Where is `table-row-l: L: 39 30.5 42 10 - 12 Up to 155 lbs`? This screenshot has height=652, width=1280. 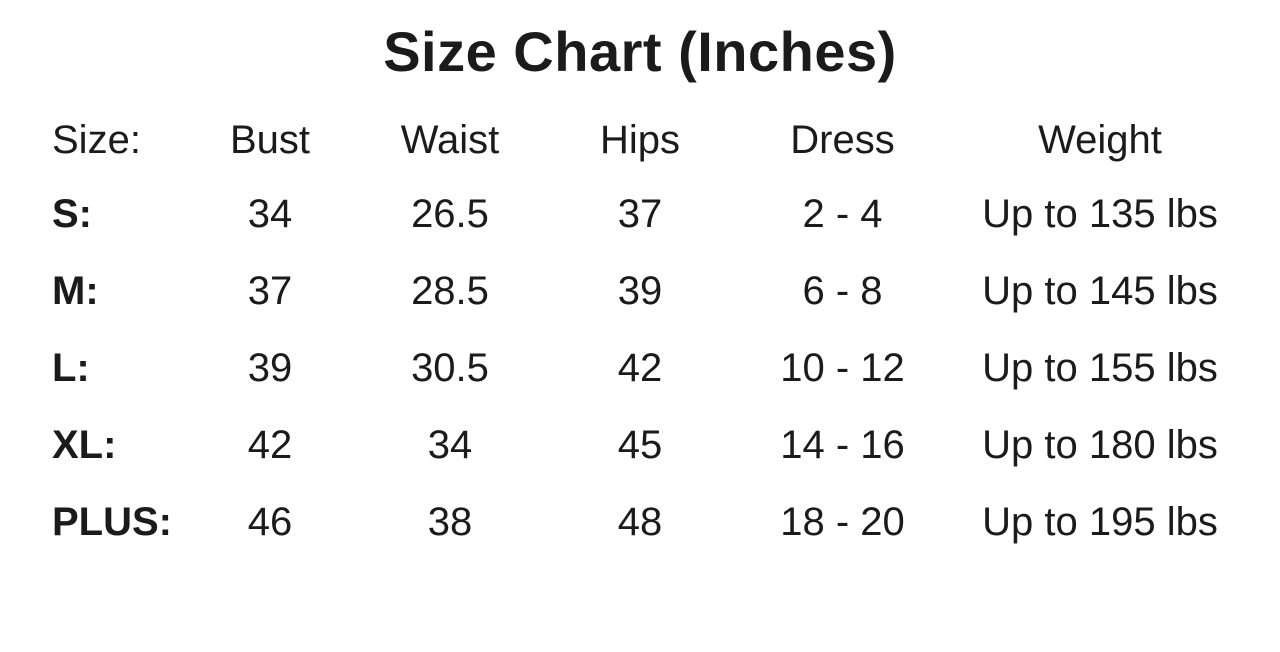 table-row-l: L: 39 30.5 42 10 - 12 Up to 155 lbs is located at coordinates (625, 368).